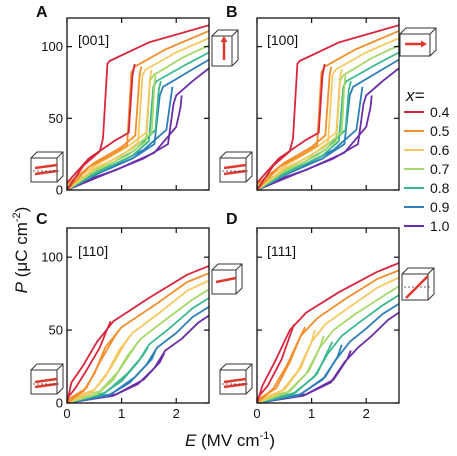 This screenshot has height=456, width=457. Describe the element at coordinates (227, 279) in the screenshot. I see `cube-icon-c-top` at that location.